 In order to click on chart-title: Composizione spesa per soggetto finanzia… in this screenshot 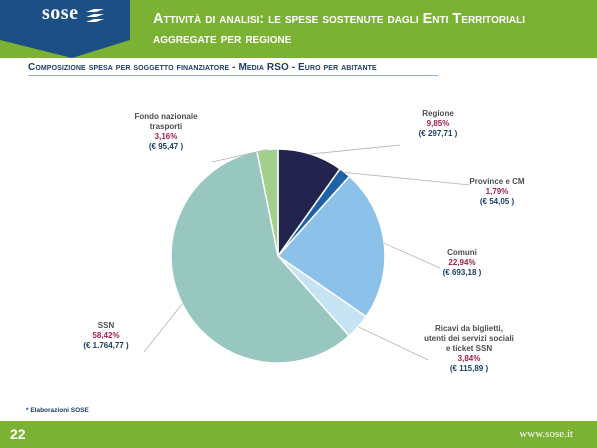, I will do `click(202, 67)`.